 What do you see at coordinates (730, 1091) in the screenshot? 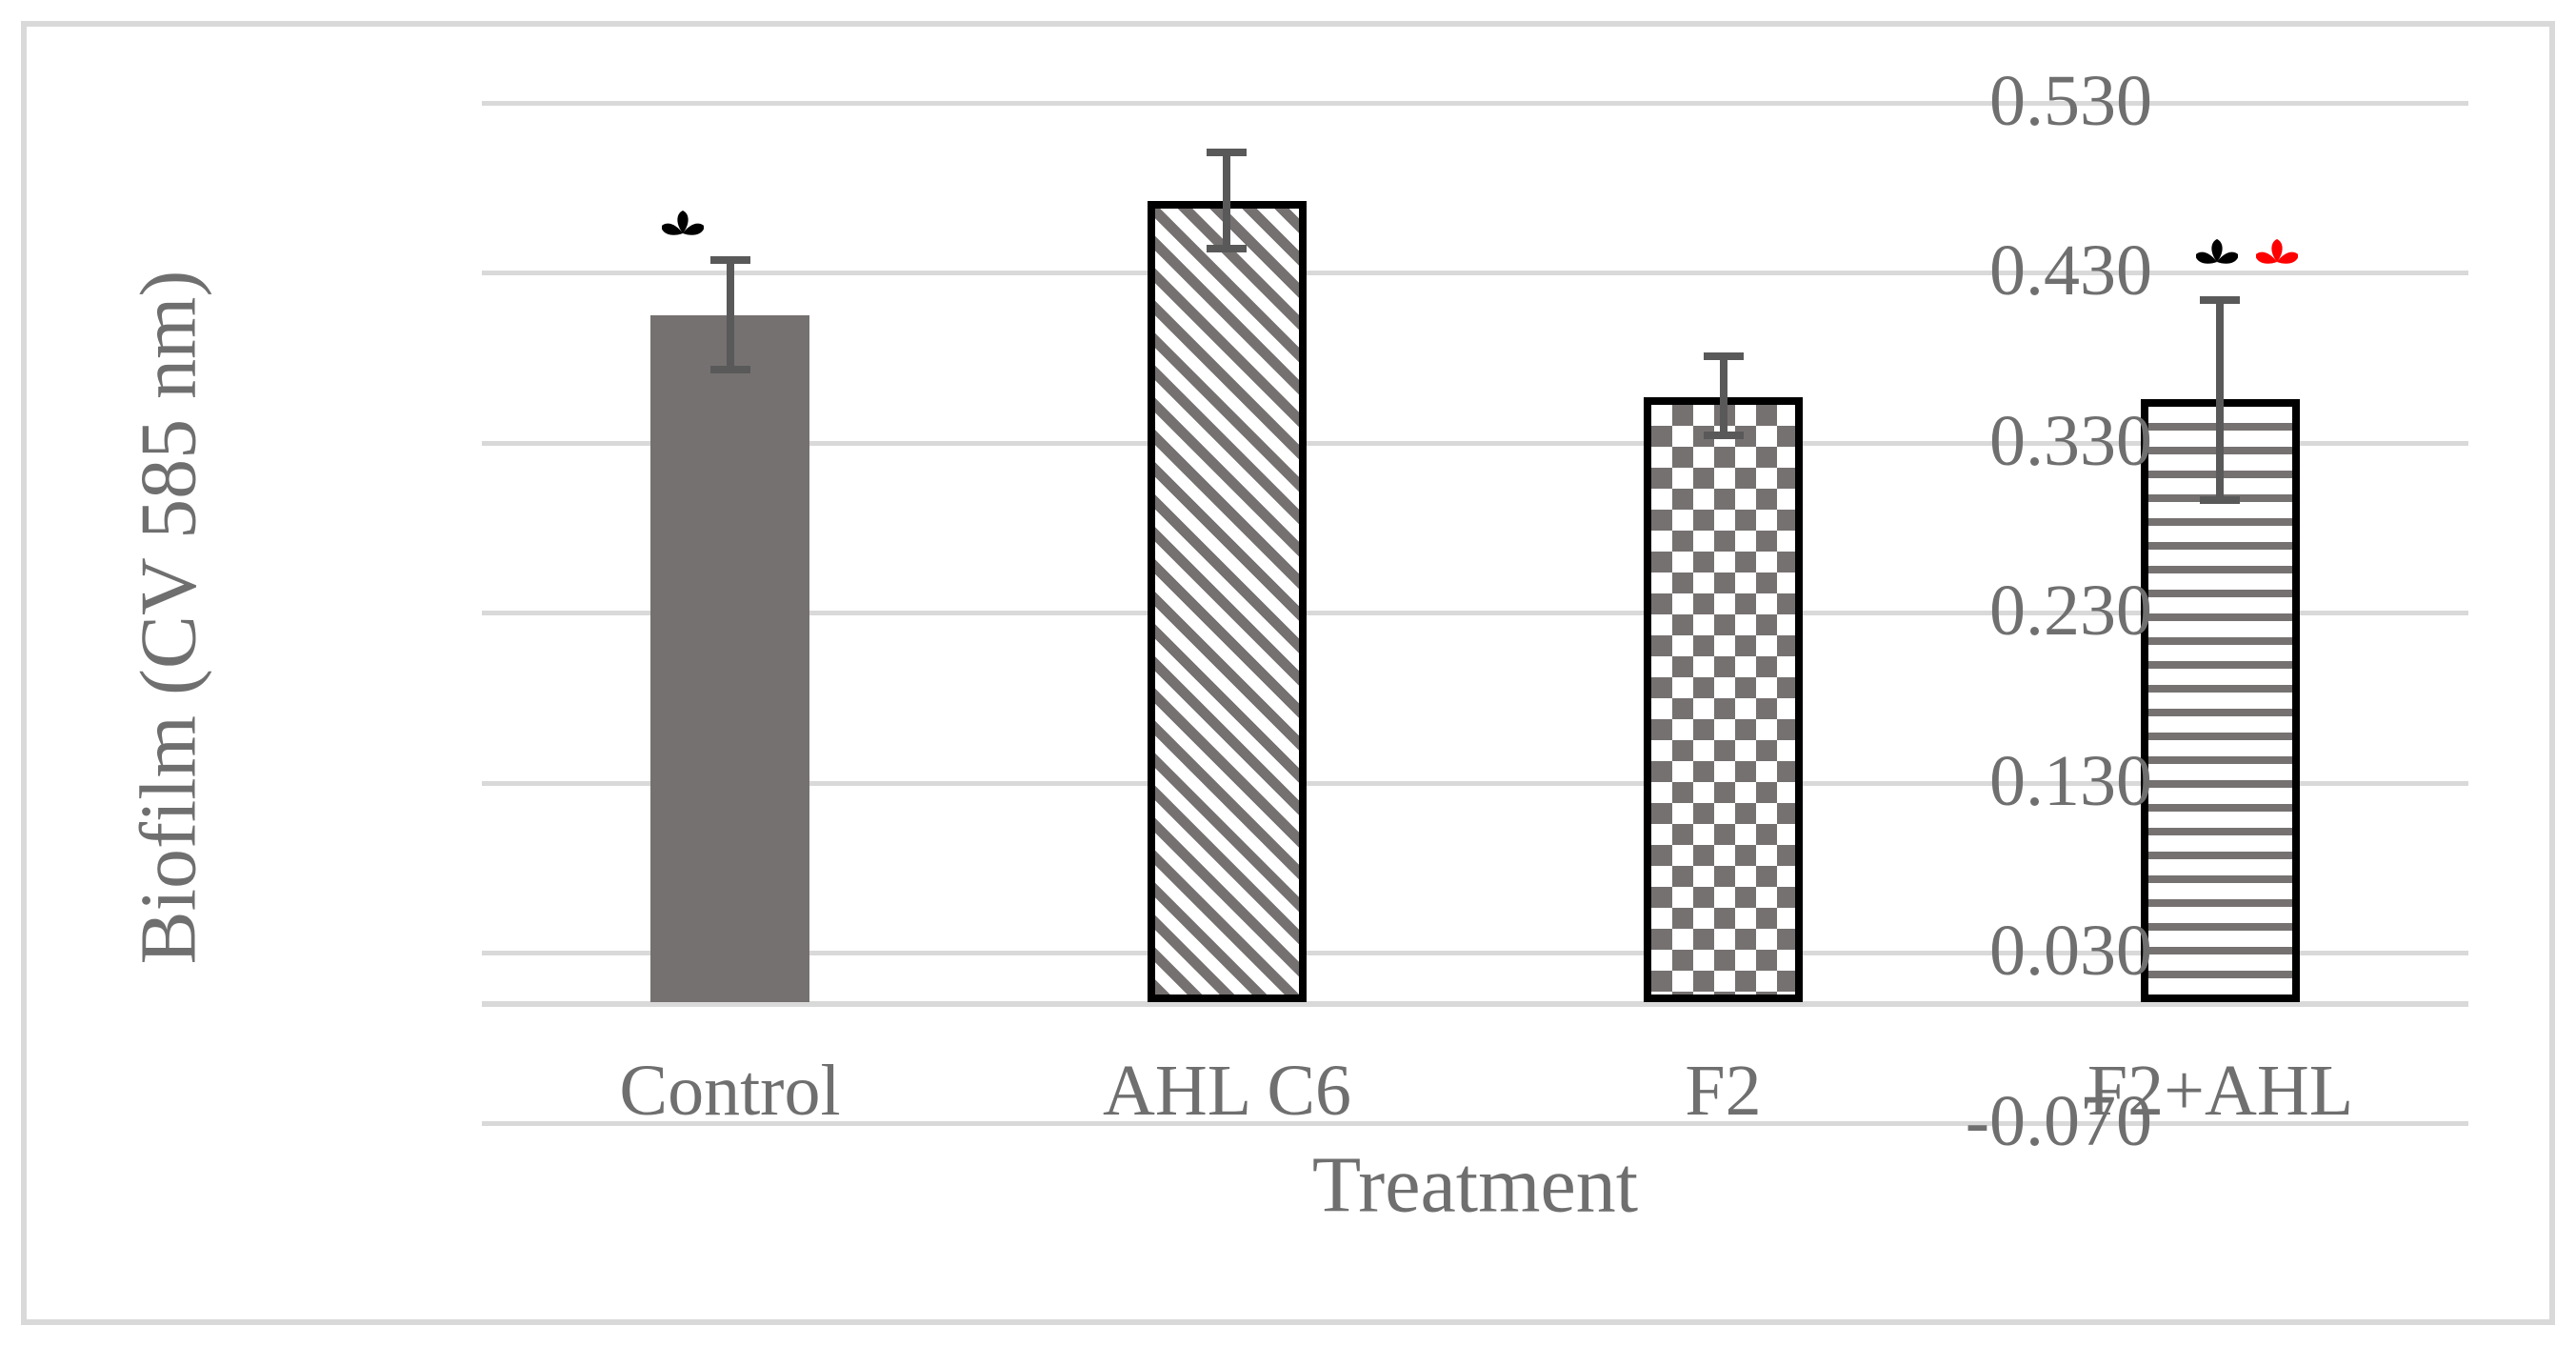
I see `x-axis-tick-label: Control` at bounding box center [730, 1091].